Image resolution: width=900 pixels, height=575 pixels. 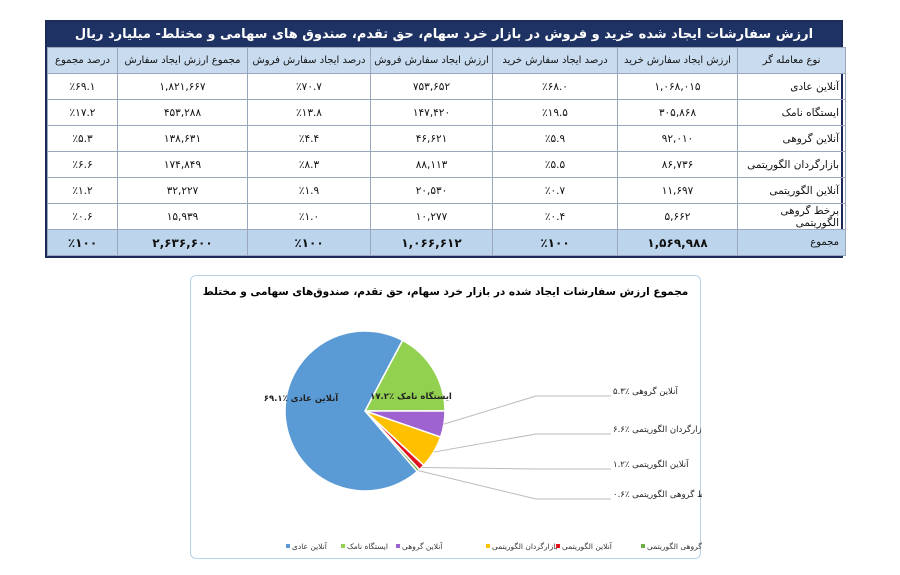 What do you see at coordinates (791, 86) in the screenshot?
I see `table-cell: آنلاین عادی` at bounding box center [791, 86].